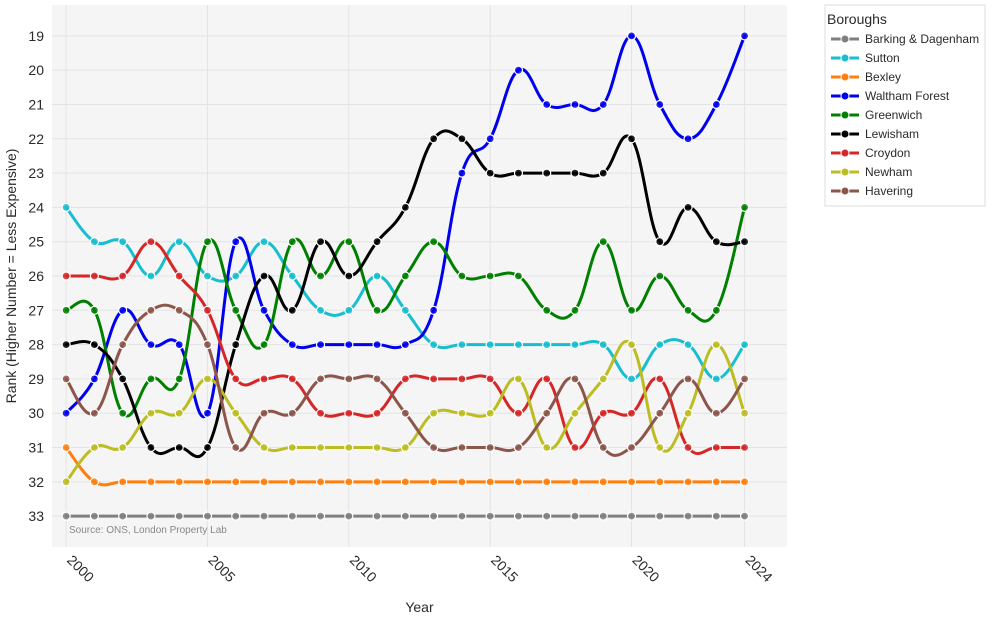 Image resolution: width=992 pixels, height=622 pixels. Describe the element at coordinates (871, 172) in the screenshot. I see `legend-item-newham: Newham` at that location.